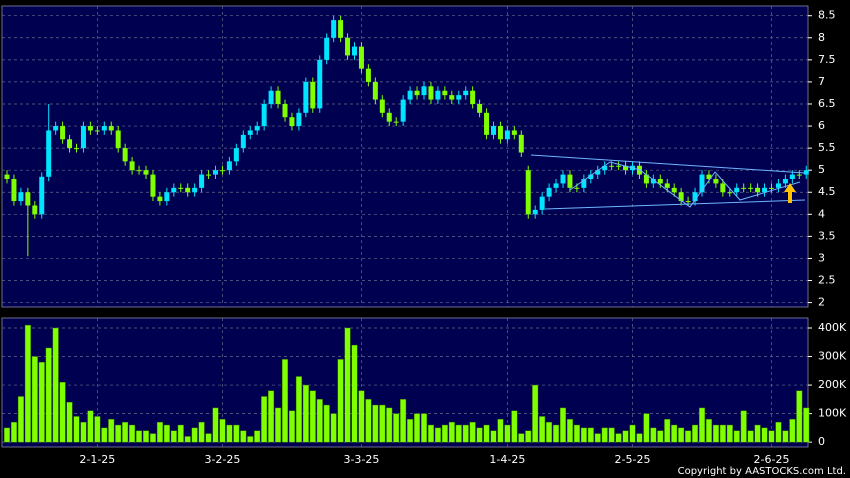 Image resolution: width=850 pixels, height=478 pixels. What do you see at coordinates (361, 459) in the screenshot?
I see `x-tick-label: 3-3-25` at bounding box center [361, 459].